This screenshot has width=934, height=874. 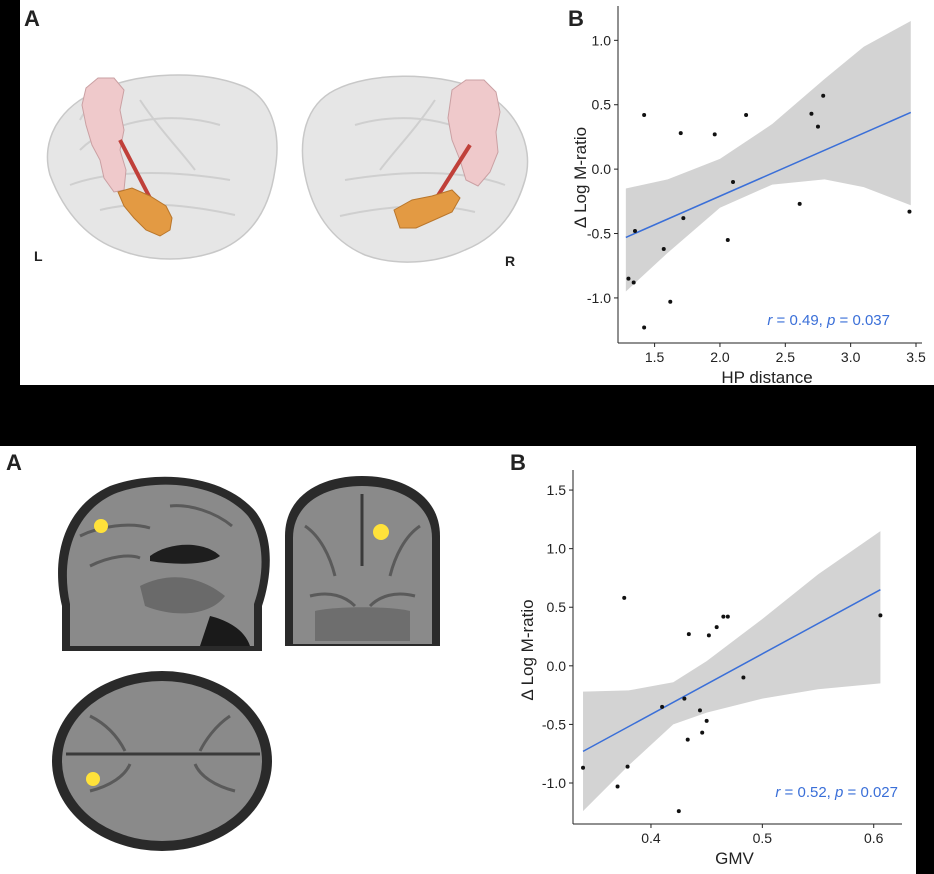 I want to click on top-chart-y-tick-label-4: 1.0, so click(x=602, y=40).